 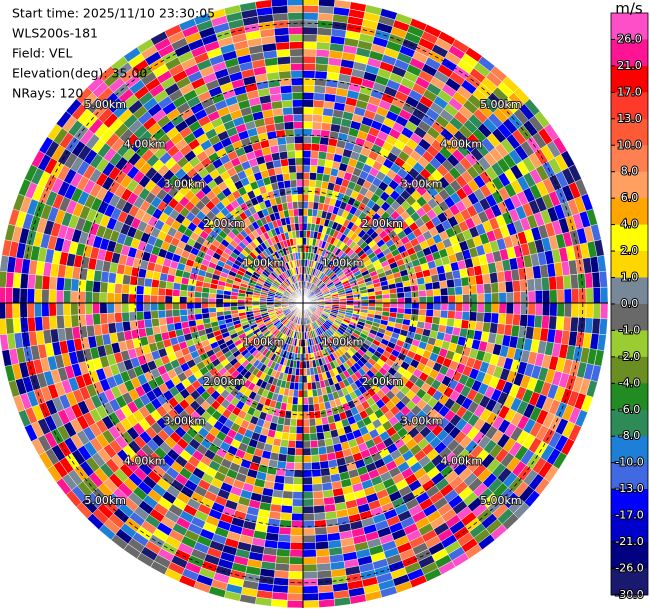 I want to click on colorbar-label: -10.0, so click(x=629, y=462).